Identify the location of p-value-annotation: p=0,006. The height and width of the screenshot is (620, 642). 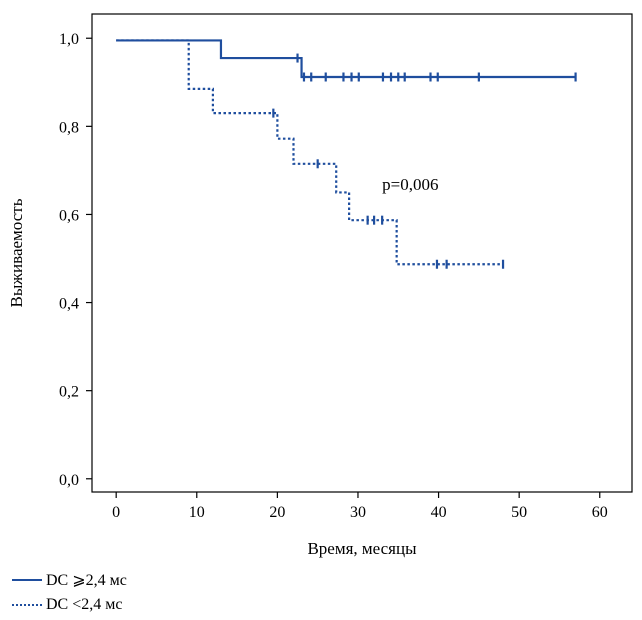
(410, 184).